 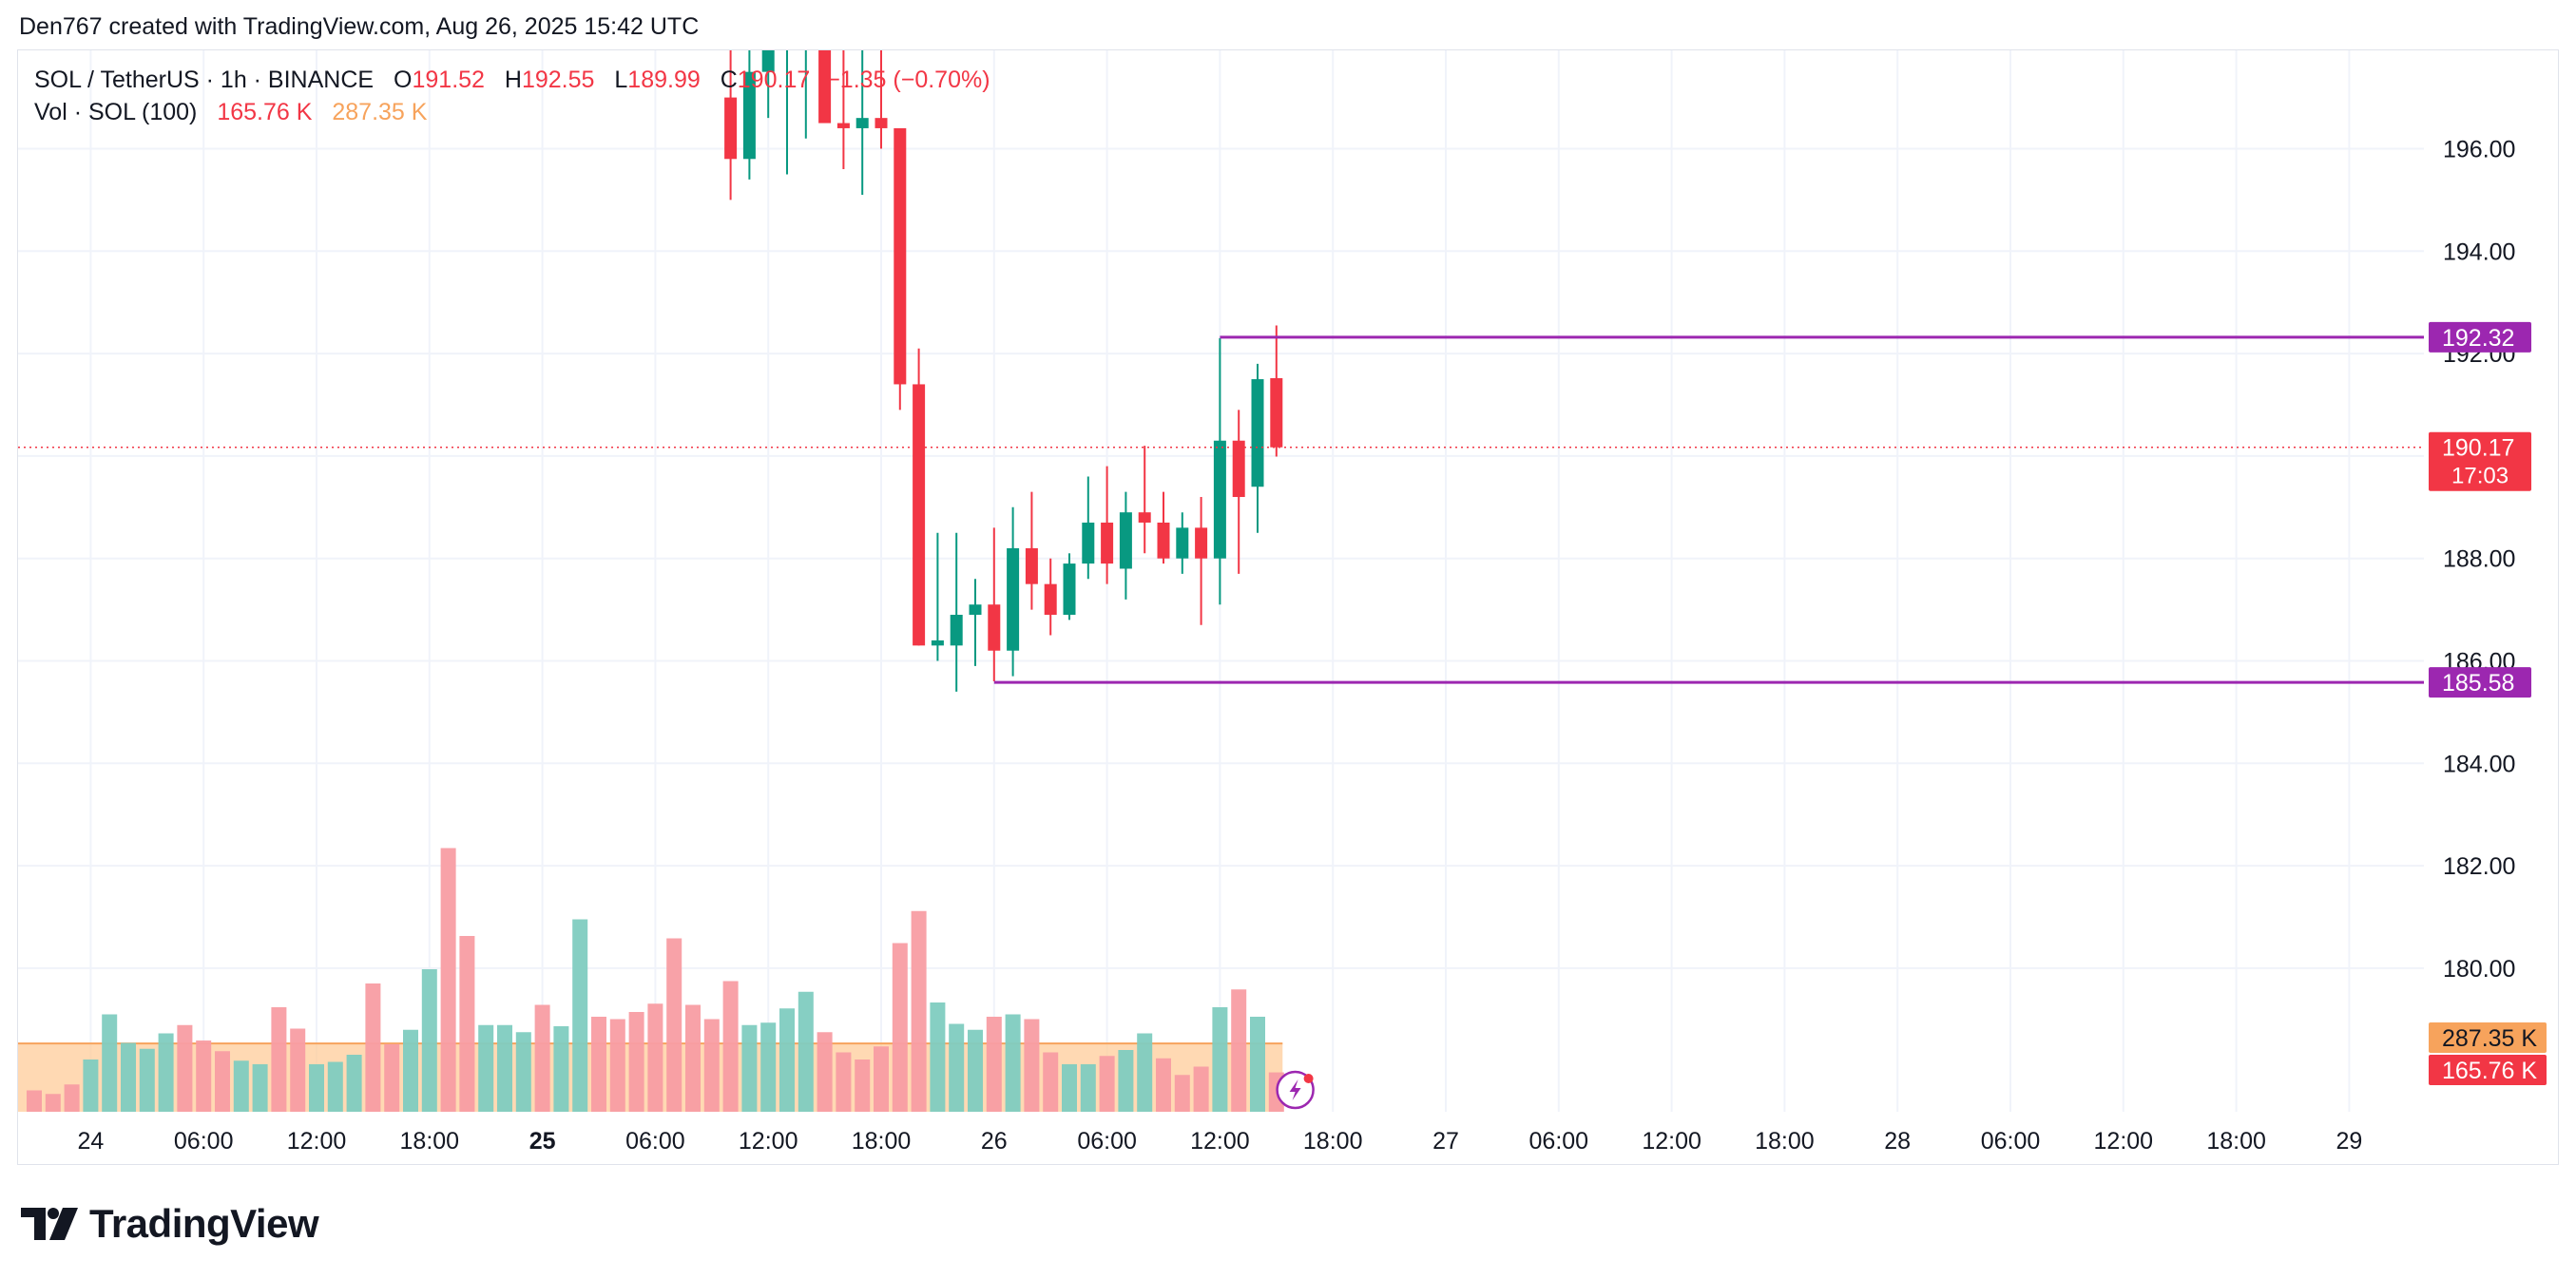 I want to click on price-tick-label: 184.00, so click(x=2479, y=764).